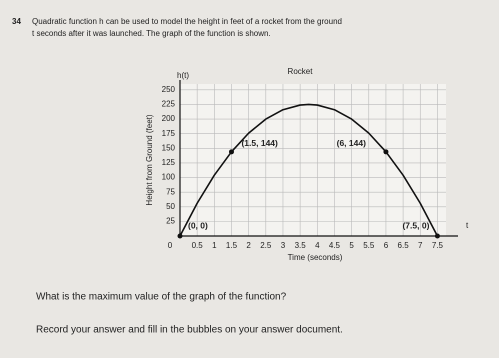 The width and height of the screenshot is (499, 358). What do you see at coordinates (301, 245) in the screenshot?
I see `x-tick-label: 3.5` at bounding box center [301, 245].